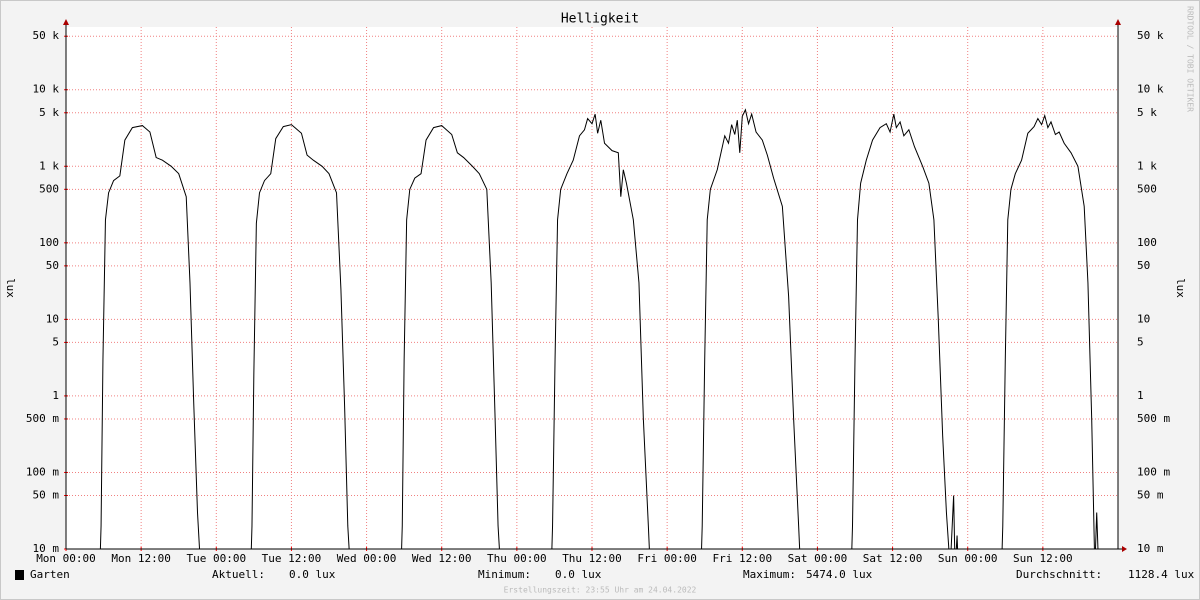 Image resolution: width=1200 pixels, height=600 pixels. Describe the element at coordinates (292, 558) in the screenshot. I see `x-tick-label: Tue 12:00` at that location.